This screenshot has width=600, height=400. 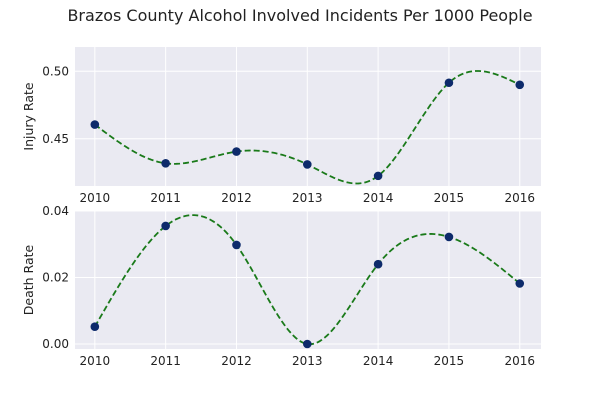 I want to click on y-tick-label: 0.00, so click(x=55, y=344).